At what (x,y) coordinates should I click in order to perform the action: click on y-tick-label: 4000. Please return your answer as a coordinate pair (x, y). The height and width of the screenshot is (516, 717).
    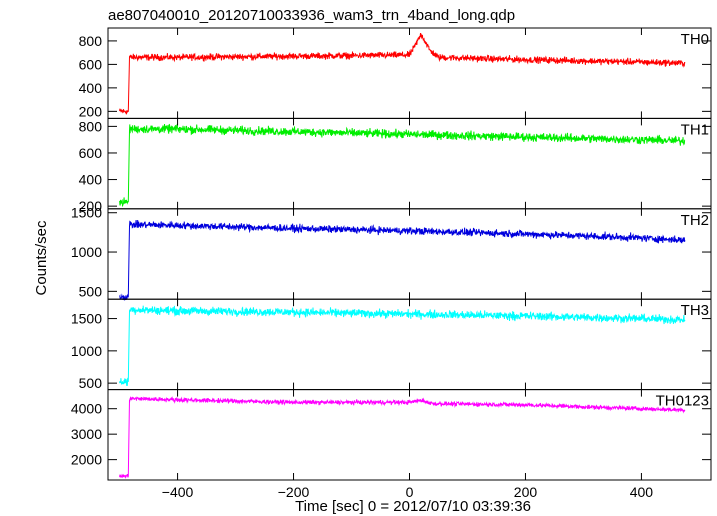
    Looking at the image, I should click on (86, 409).